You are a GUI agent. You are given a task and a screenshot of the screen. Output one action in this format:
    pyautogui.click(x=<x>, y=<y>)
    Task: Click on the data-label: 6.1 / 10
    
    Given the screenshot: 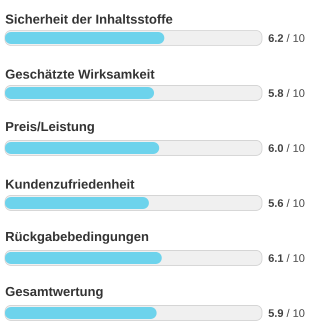 What is the action you would take?
    pyautogui.click(x=286, y=258)
    